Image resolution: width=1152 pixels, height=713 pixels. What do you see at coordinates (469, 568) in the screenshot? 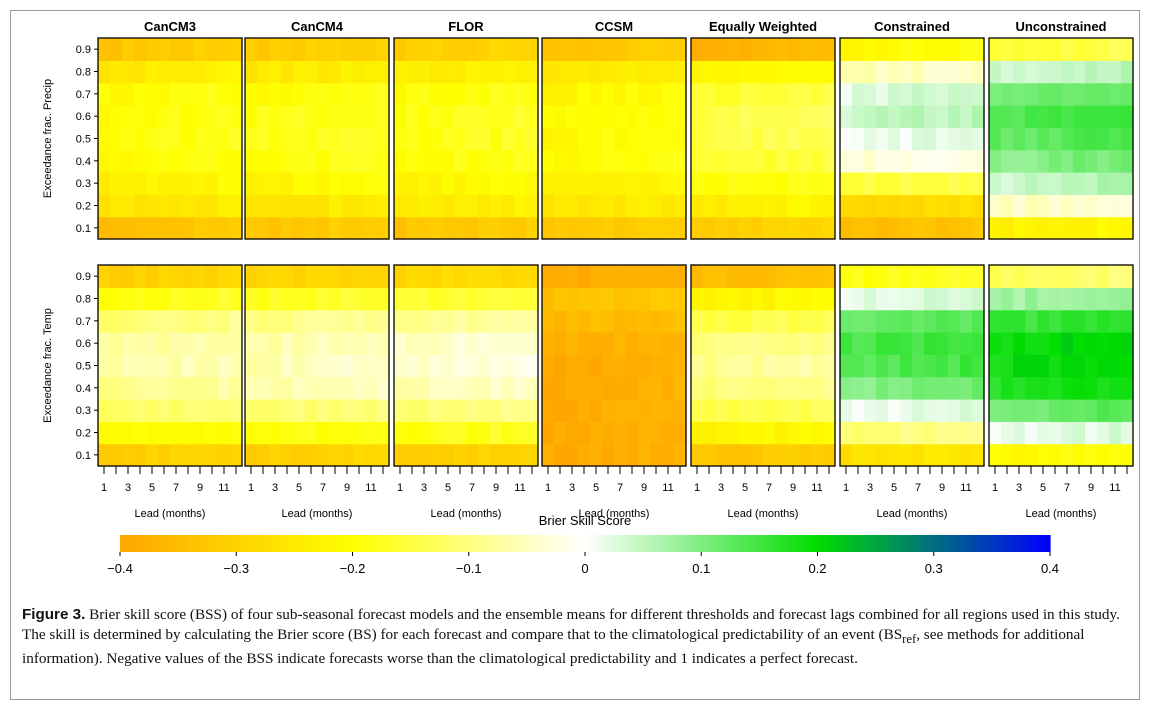
I see `colorbar-tick-label: −0.1` at bounding box center [469, 568].